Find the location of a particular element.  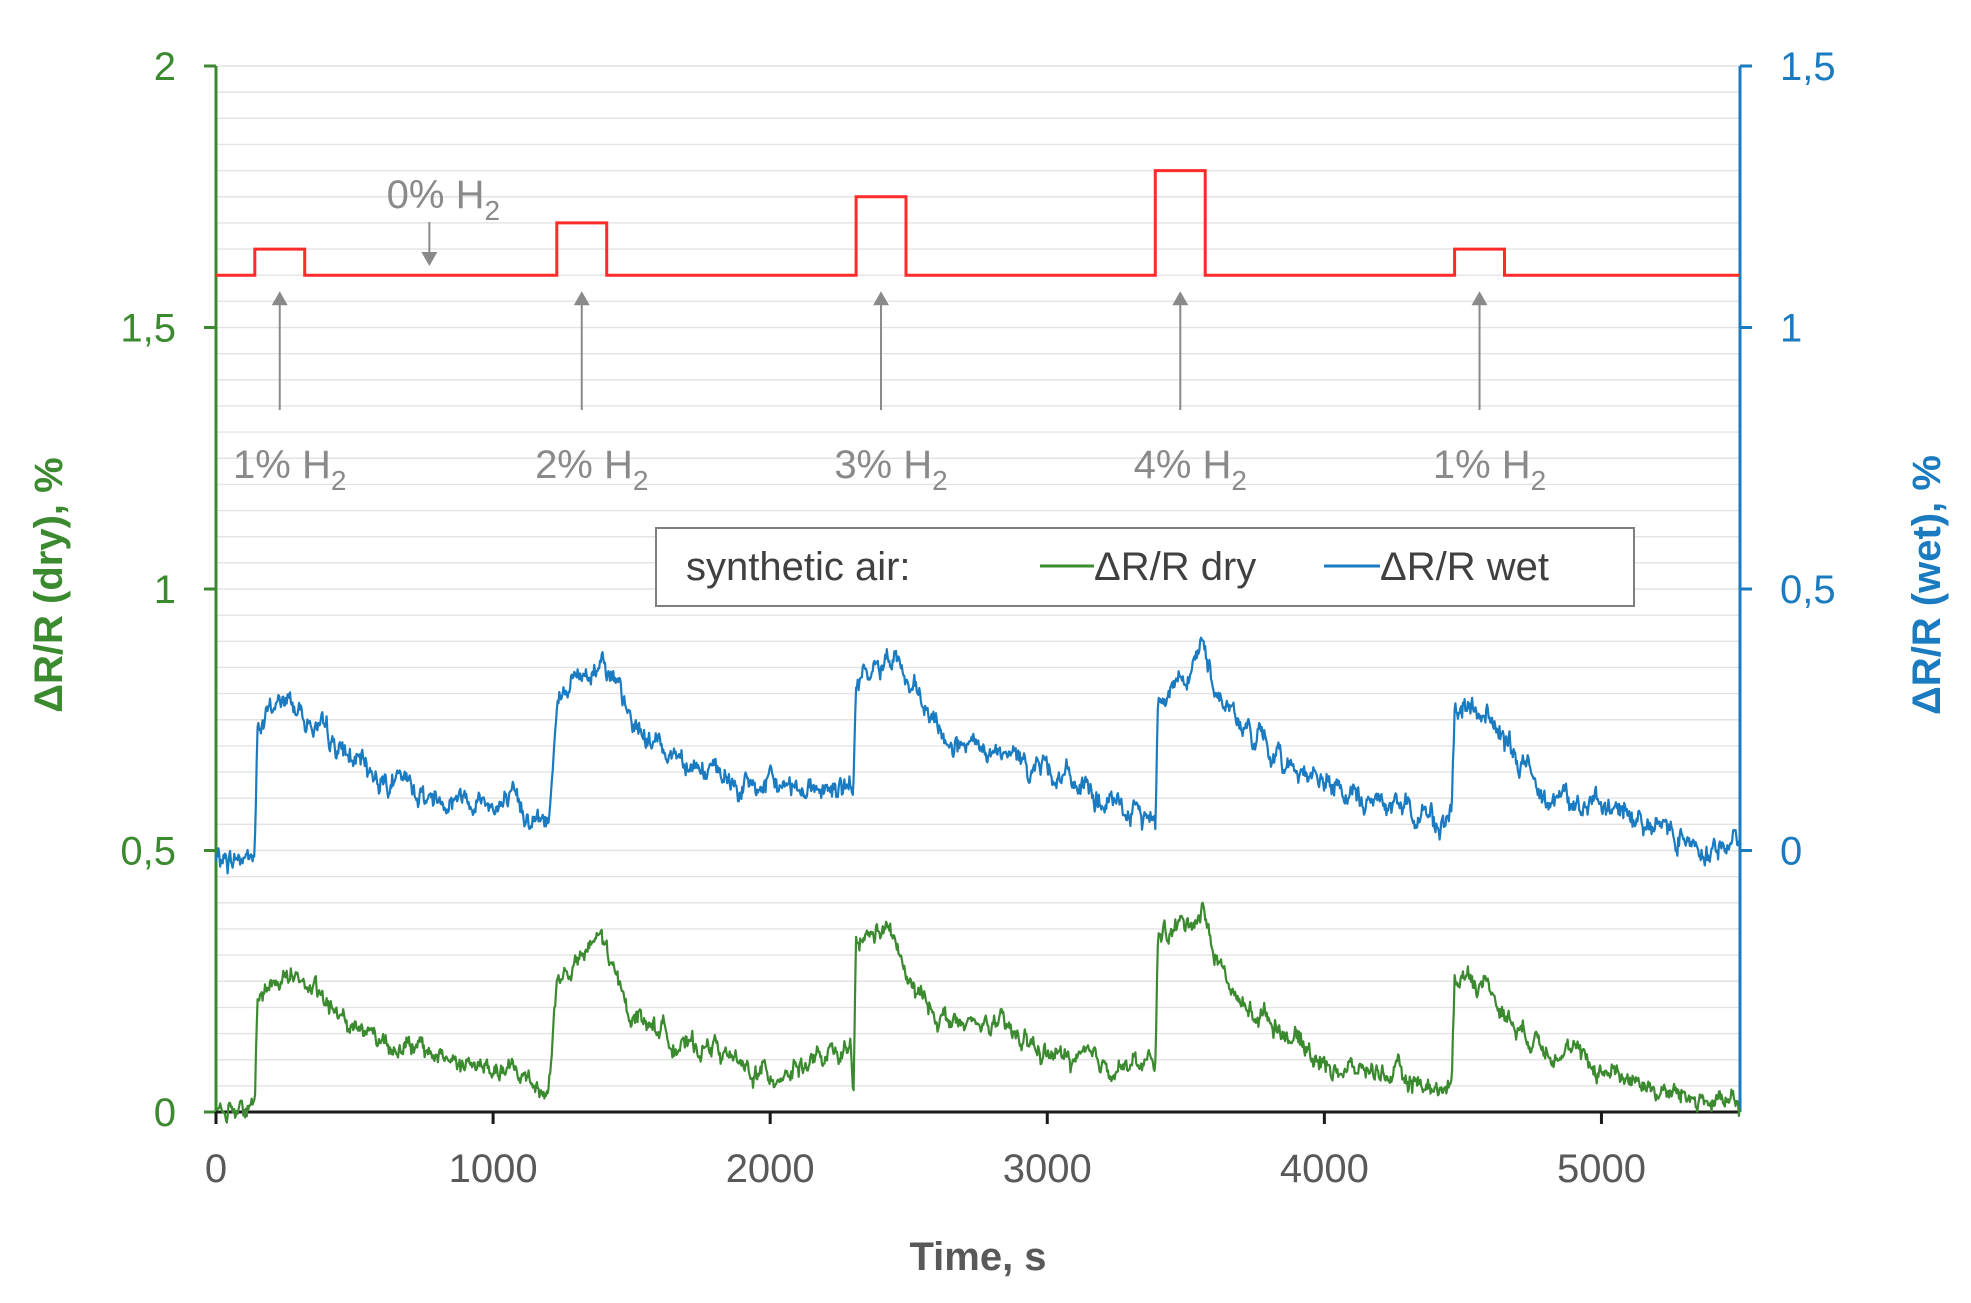

y-right-tick-label: 0 is located at coordinates (1791, 852).